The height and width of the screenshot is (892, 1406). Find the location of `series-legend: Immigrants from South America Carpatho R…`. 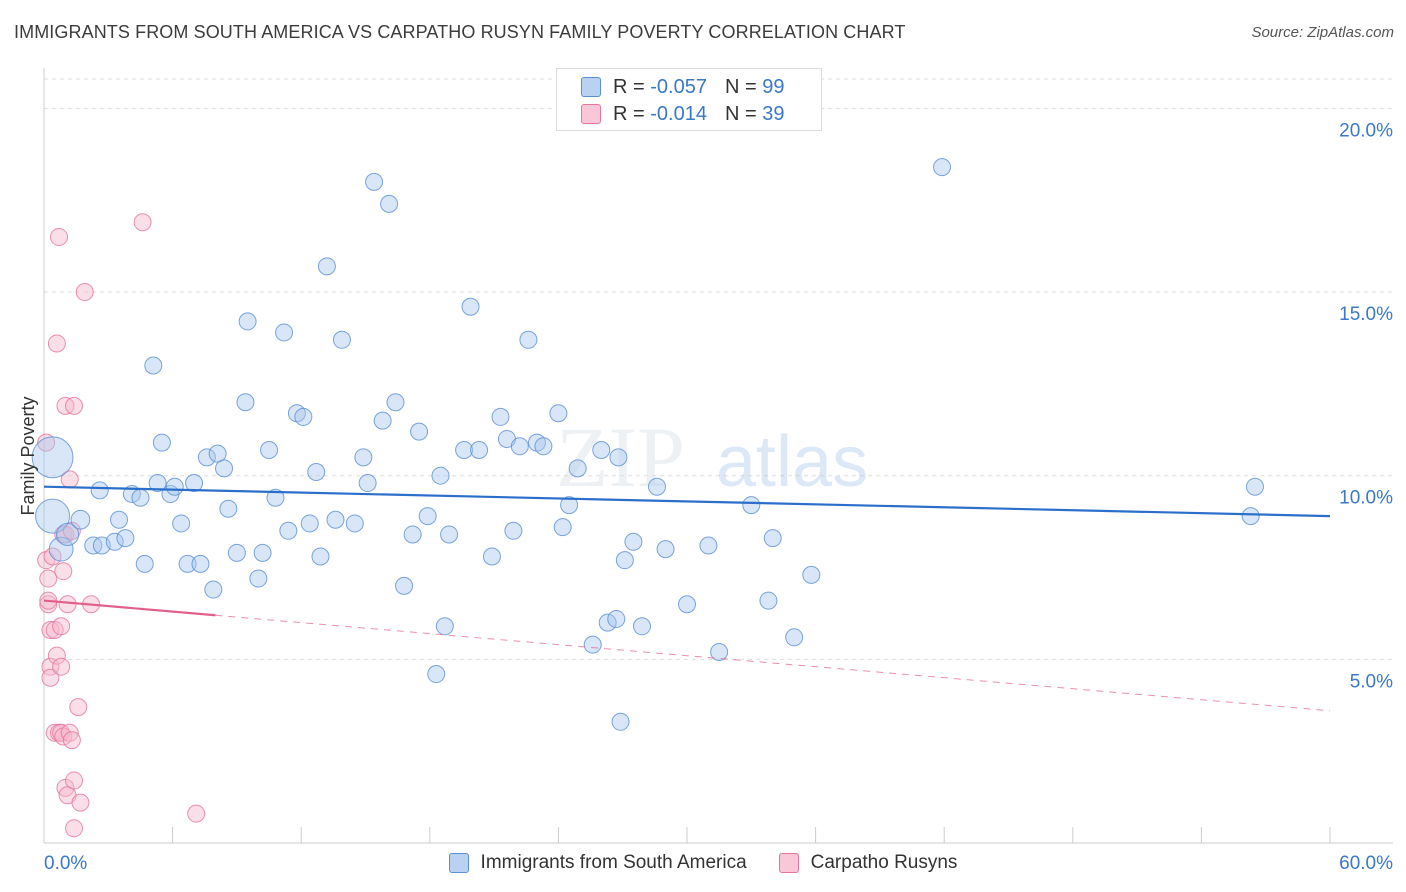

series-legend: Immigrants from South America Carpatho R… is located at coordinates (703, 863).